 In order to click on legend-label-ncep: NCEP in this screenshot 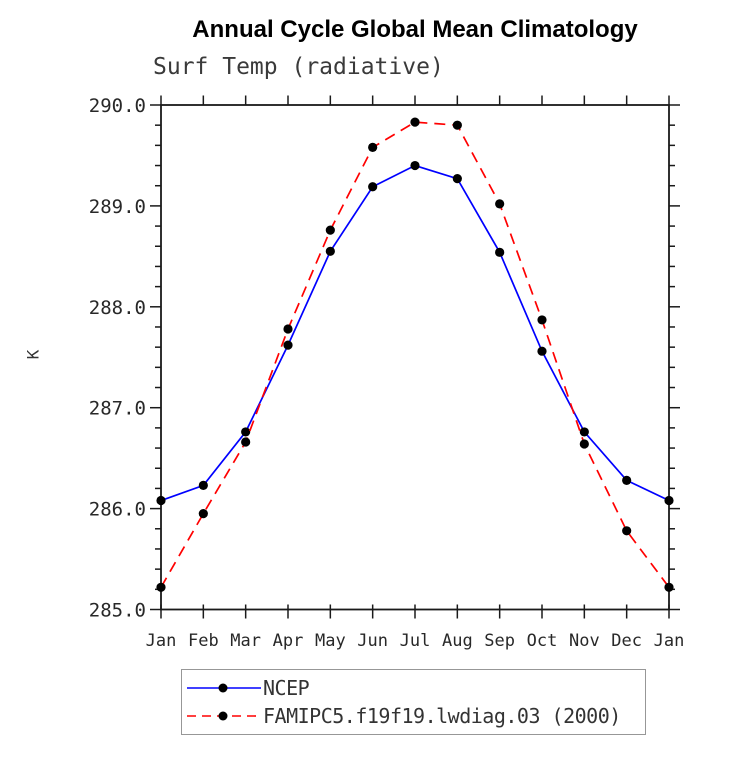, I will do `click(286, 688)`.